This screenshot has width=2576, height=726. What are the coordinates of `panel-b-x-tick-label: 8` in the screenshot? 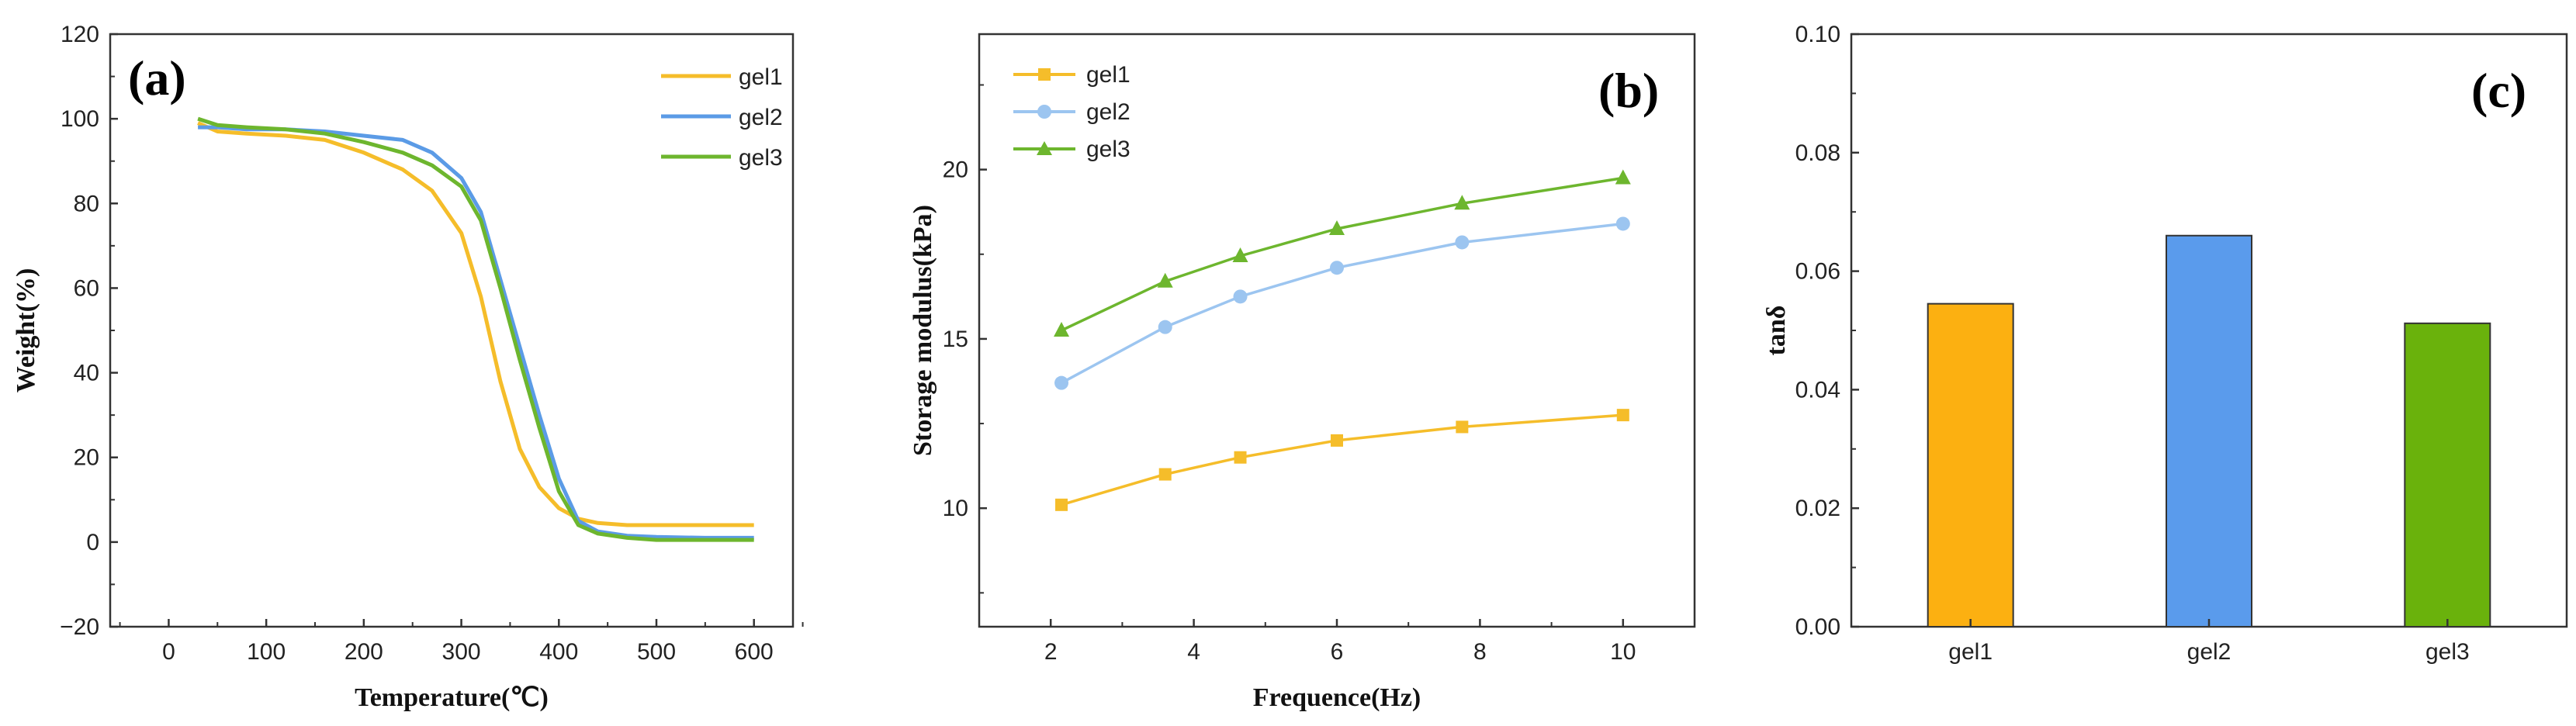 It's located at (1480, 652).